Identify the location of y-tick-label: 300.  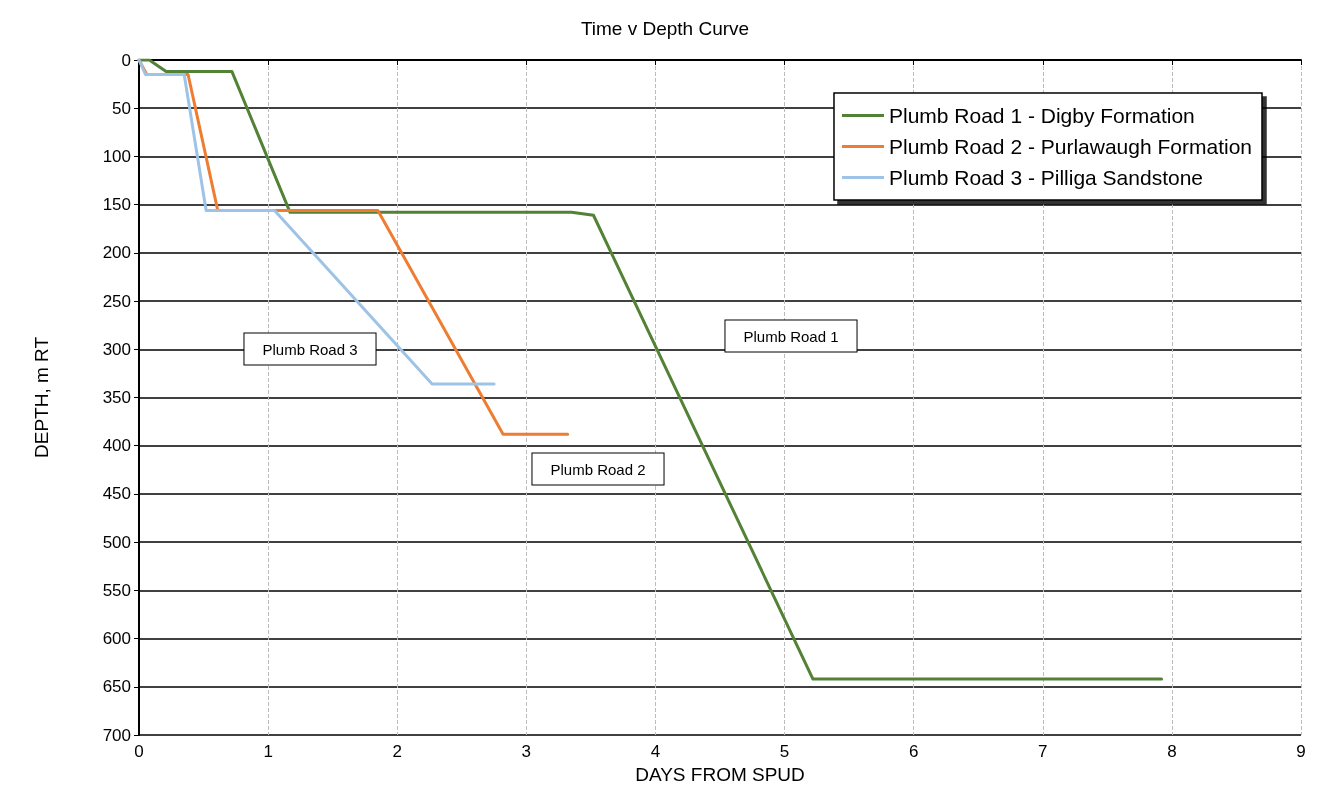
(116, 349).